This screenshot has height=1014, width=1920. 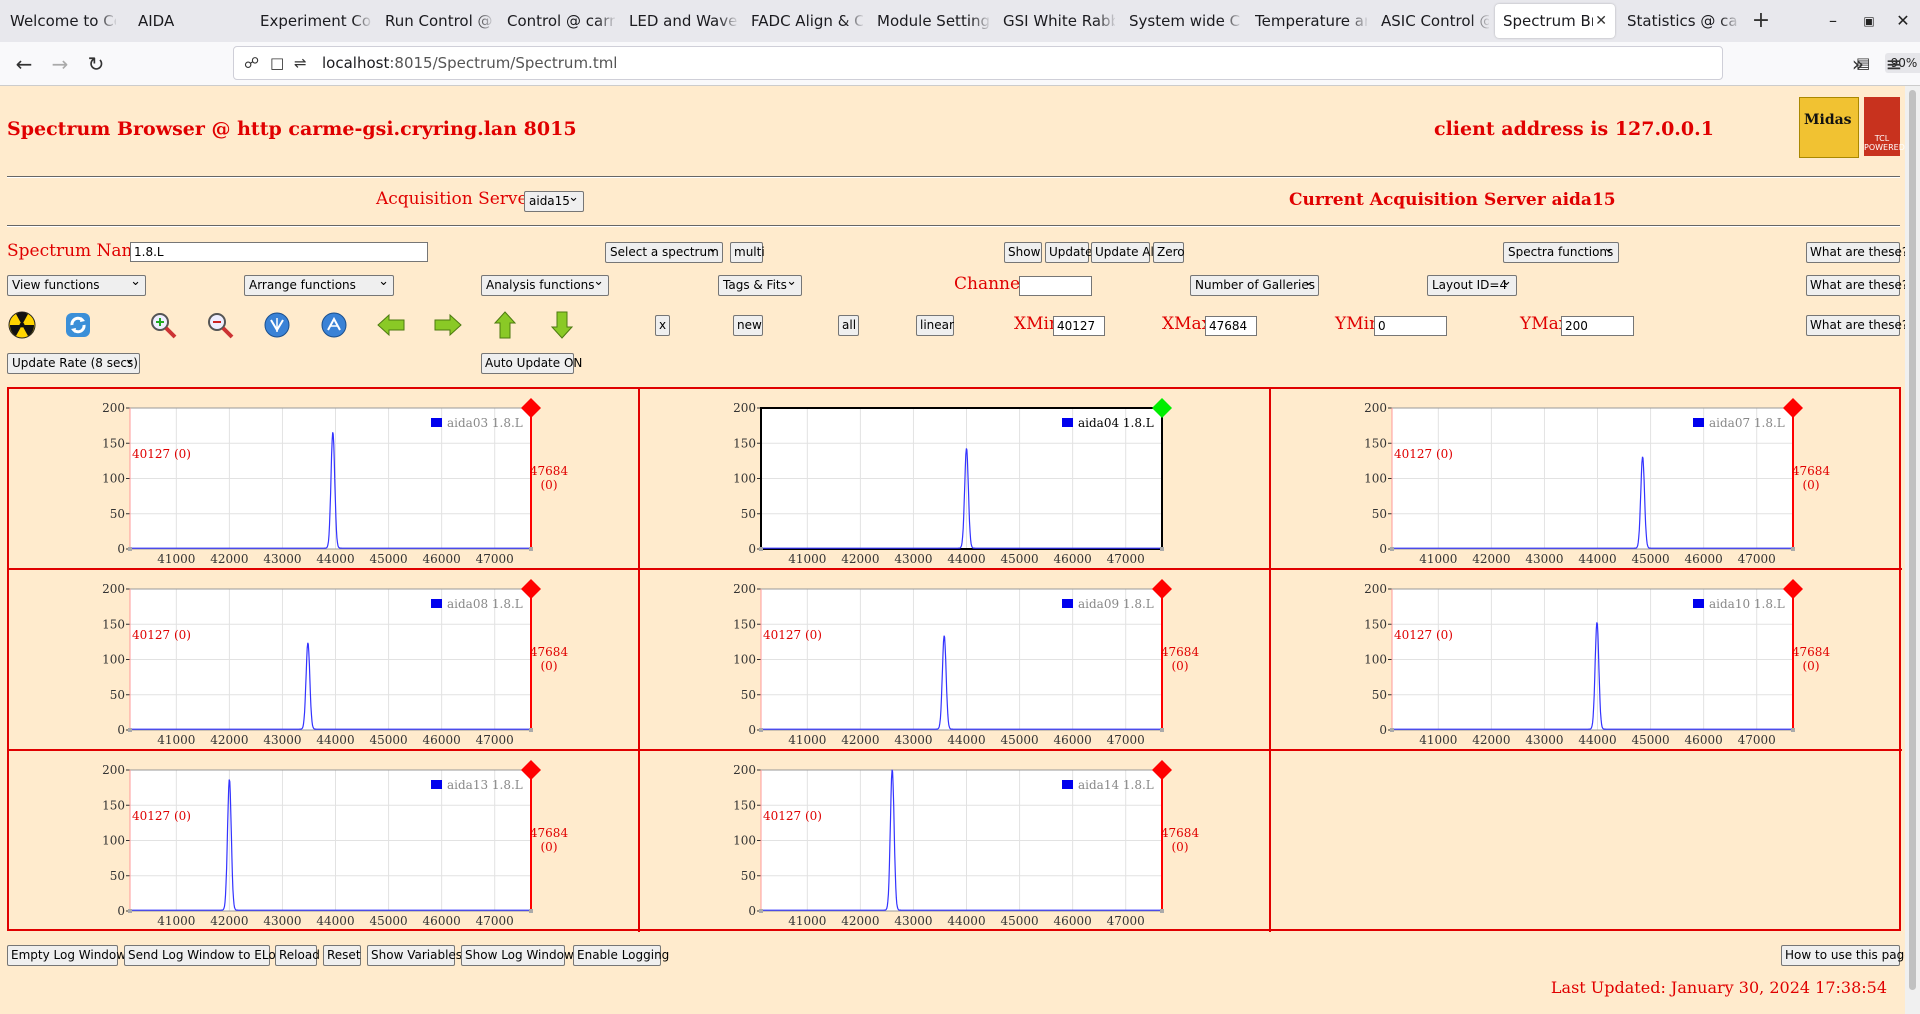 What do you see at coordinates (748, 325) in the screenshot?
I see `new-button: new` at bounding box center [748, 325].